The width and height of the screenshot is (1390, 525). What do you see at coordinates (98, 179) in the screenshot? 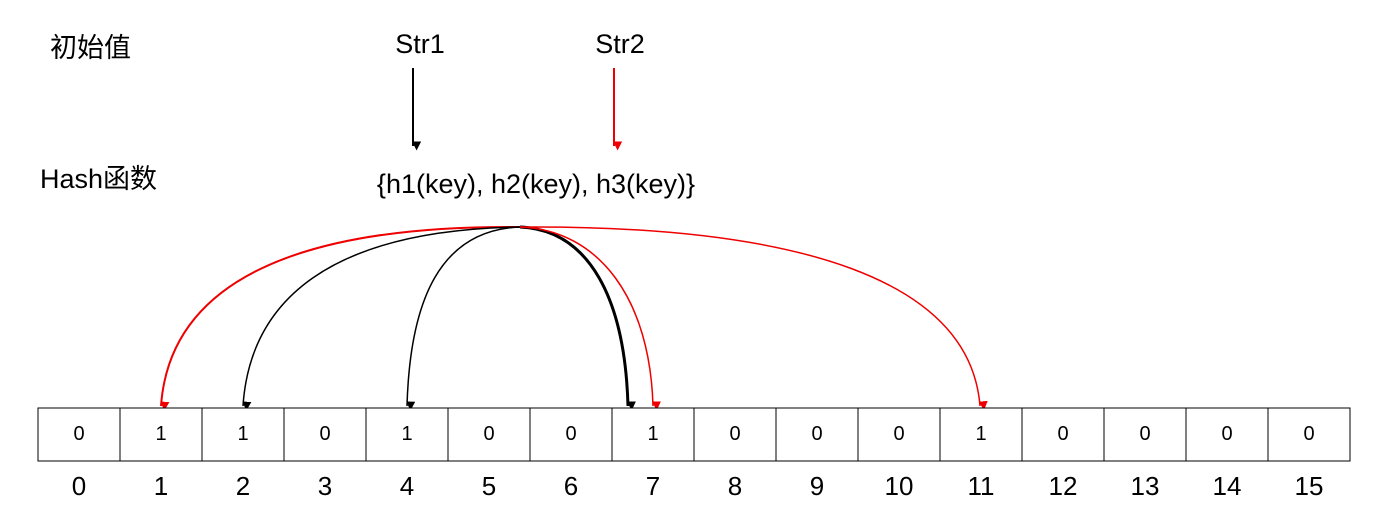
I see `hash-label: Hash函数` at bounding box center [98, 179].